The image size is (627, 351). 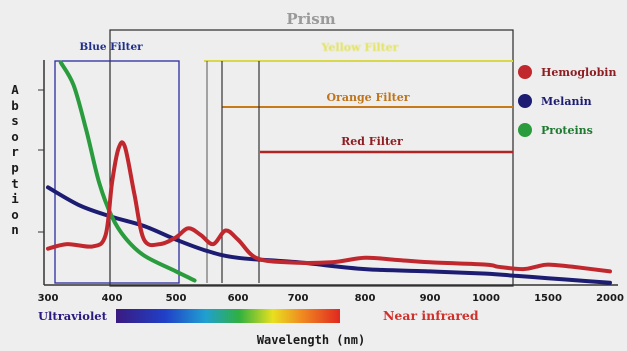 I want to click on y-axis-title-letter: s, so click(x=15, y=121).